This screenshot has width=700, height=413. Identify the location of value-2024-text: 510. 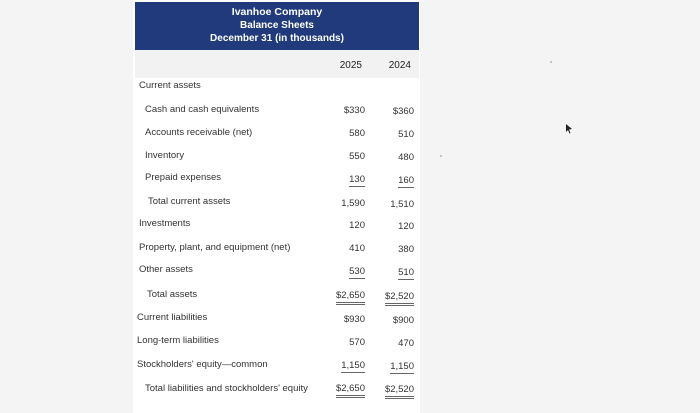
(406, 273).